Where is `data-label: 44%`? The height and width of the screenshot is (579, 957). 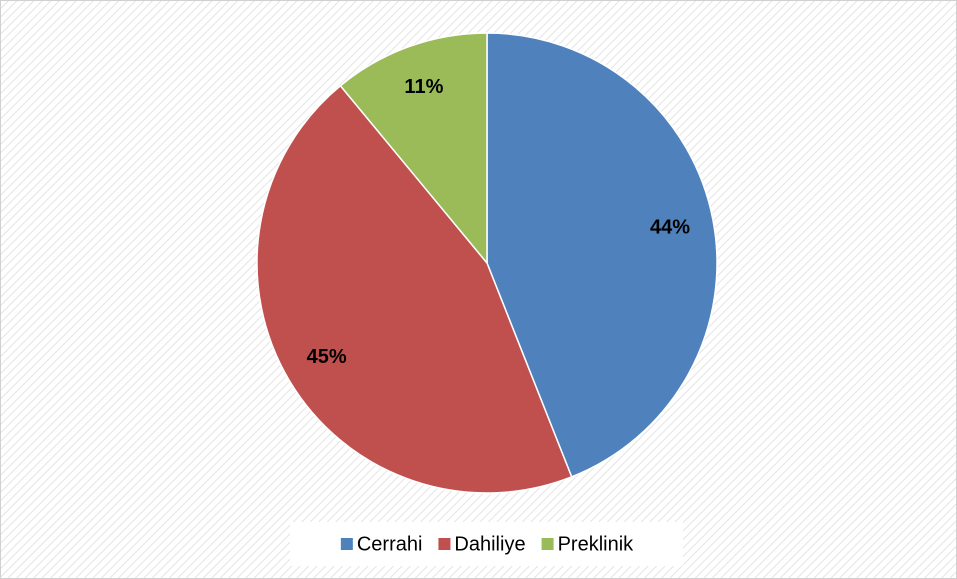
data-label: 44% is located at coordinates (670, 227).